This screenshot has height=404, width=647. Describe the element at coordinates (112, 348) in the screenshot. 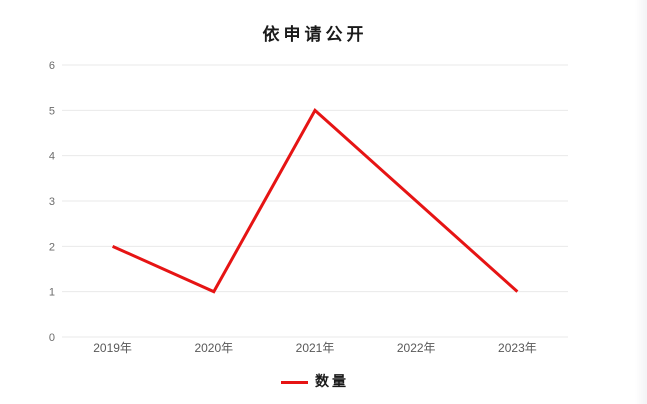

I see `x-tick-label: 2019年` at that location.